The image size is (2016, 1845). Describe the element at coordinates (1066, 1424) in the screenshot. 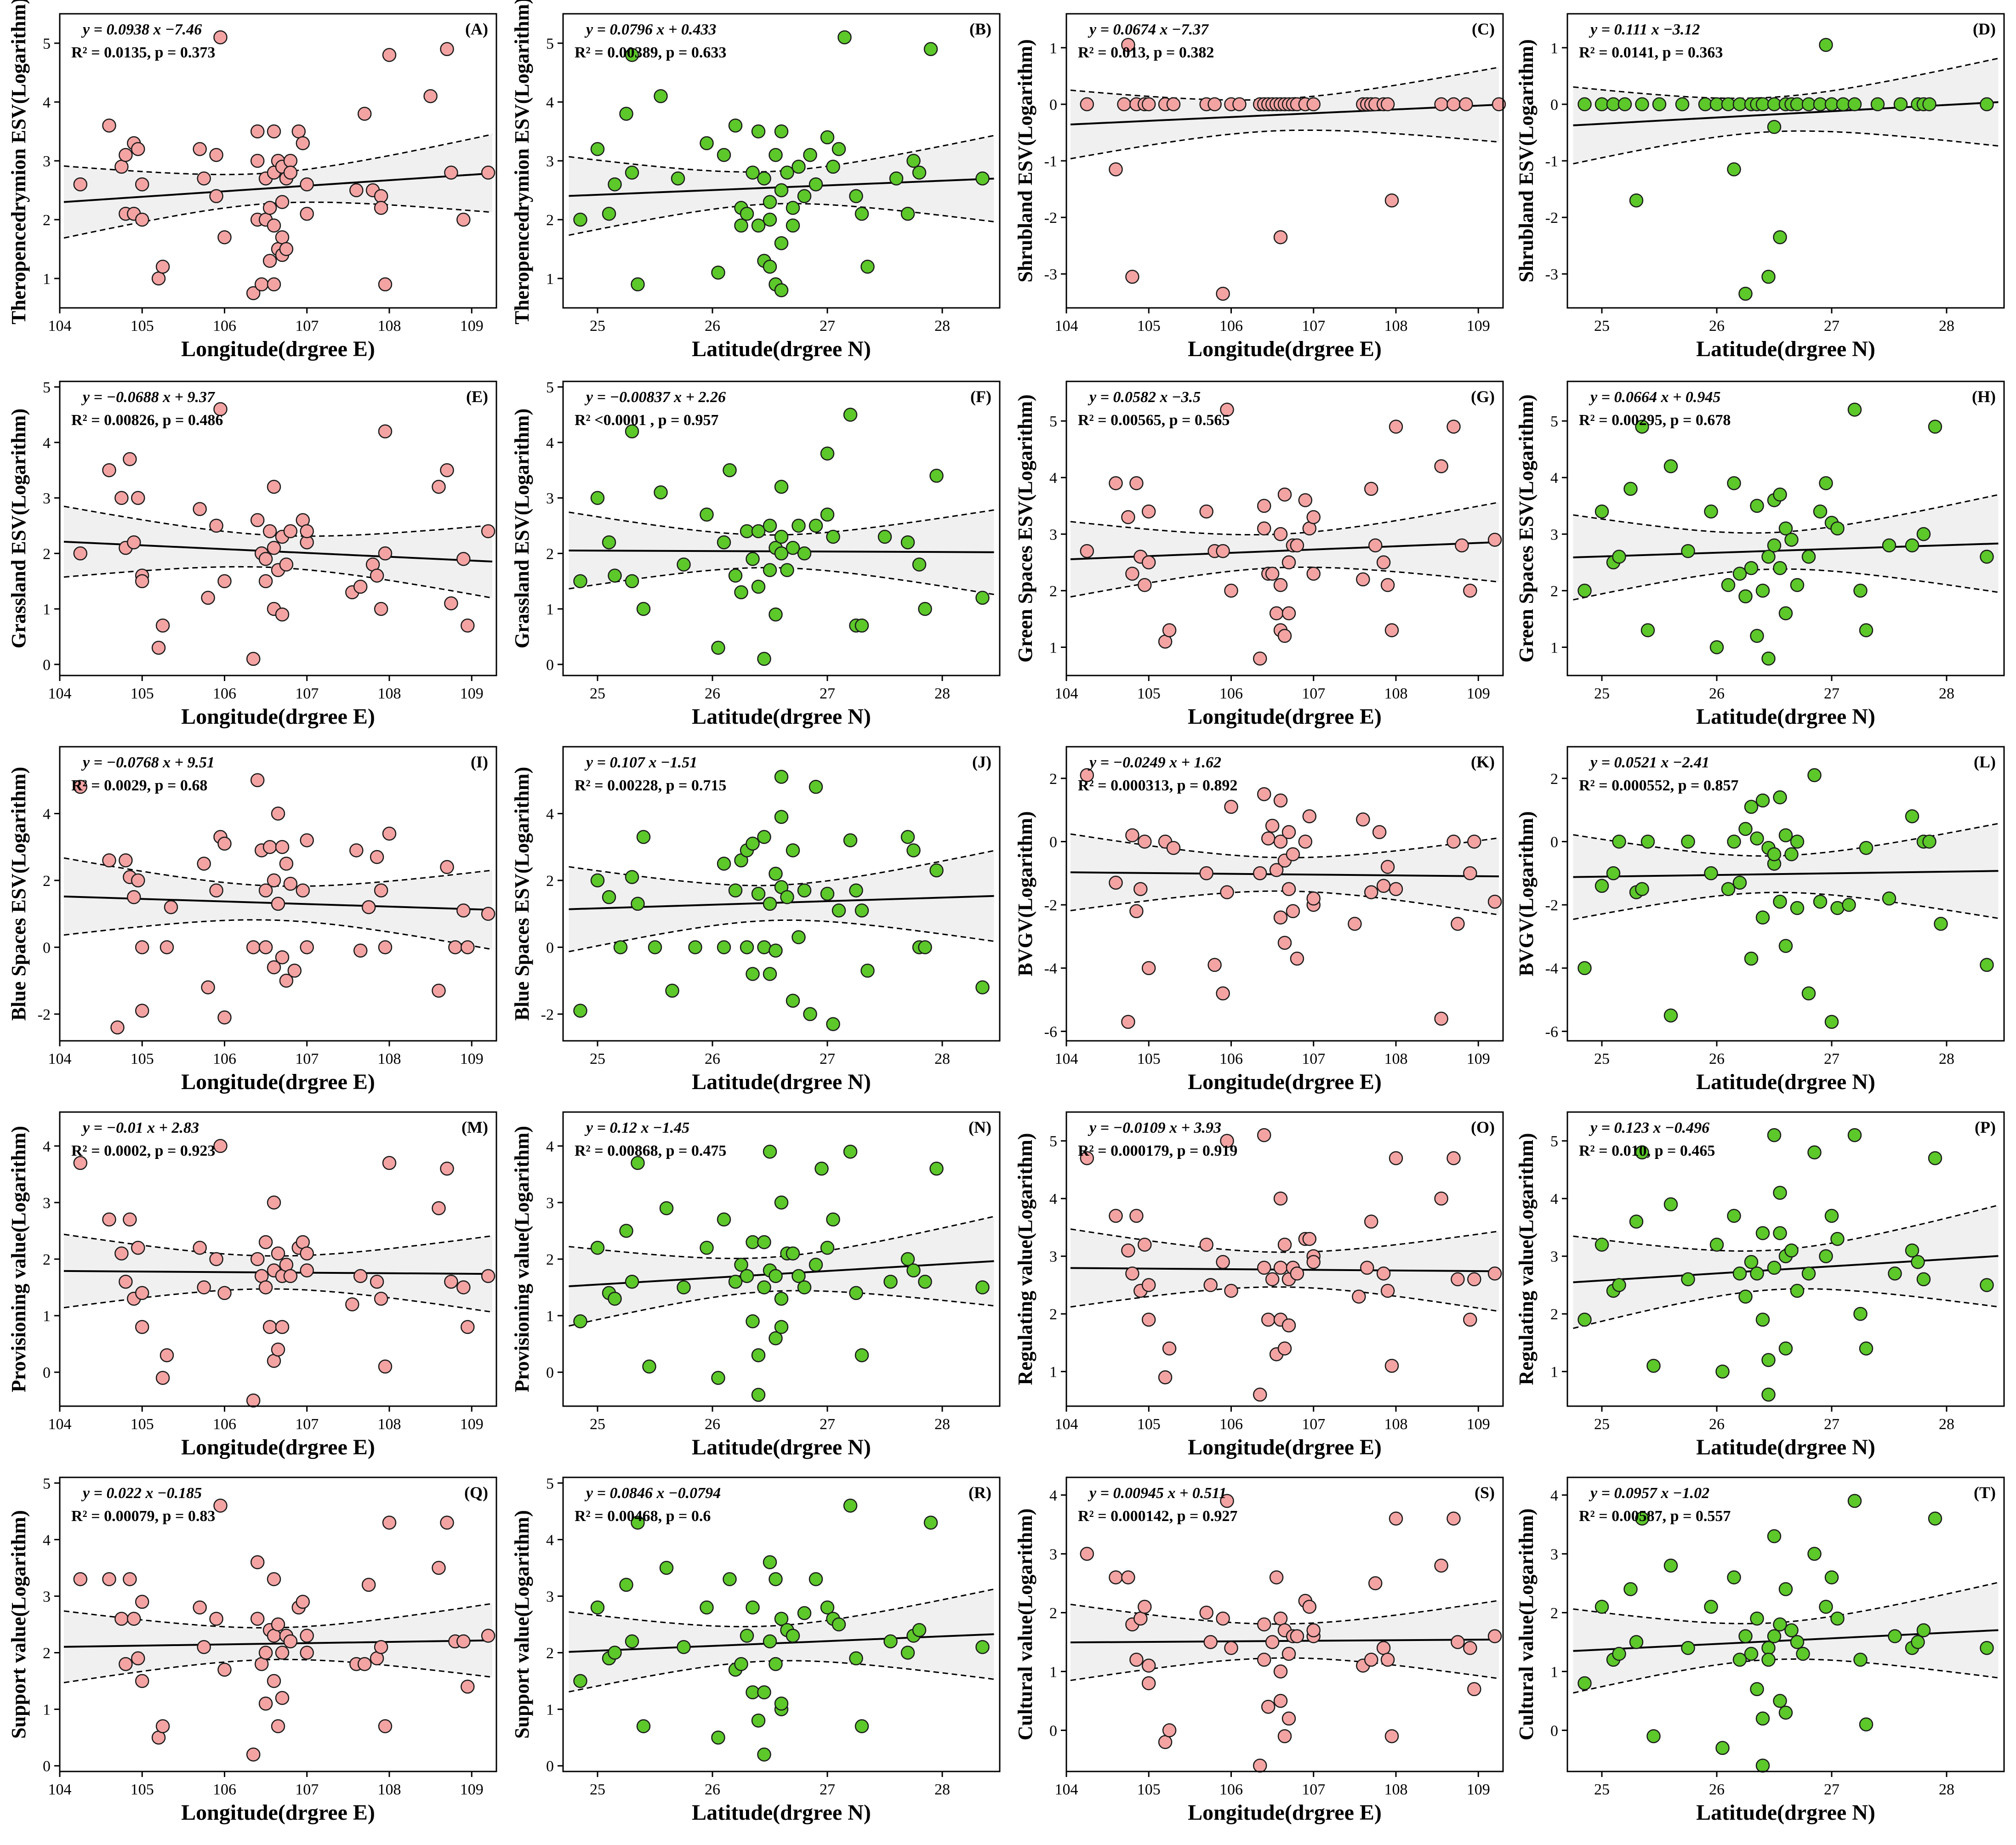

I see `x-tick-label: 104` at that location.